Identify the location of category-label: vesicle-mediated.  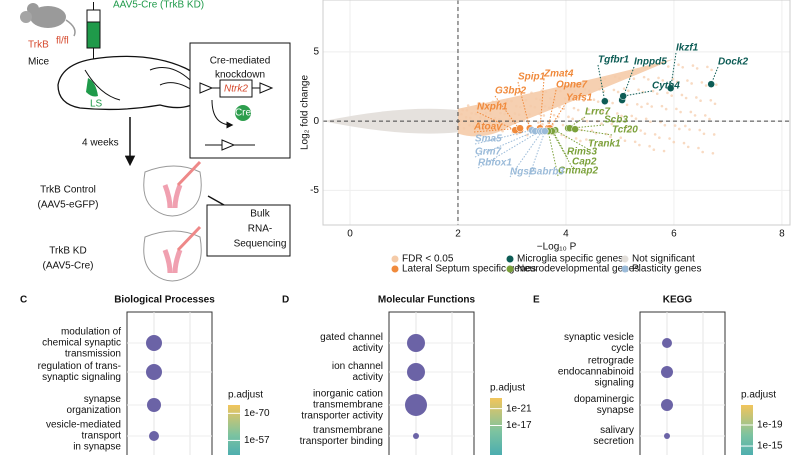
(83, 425).